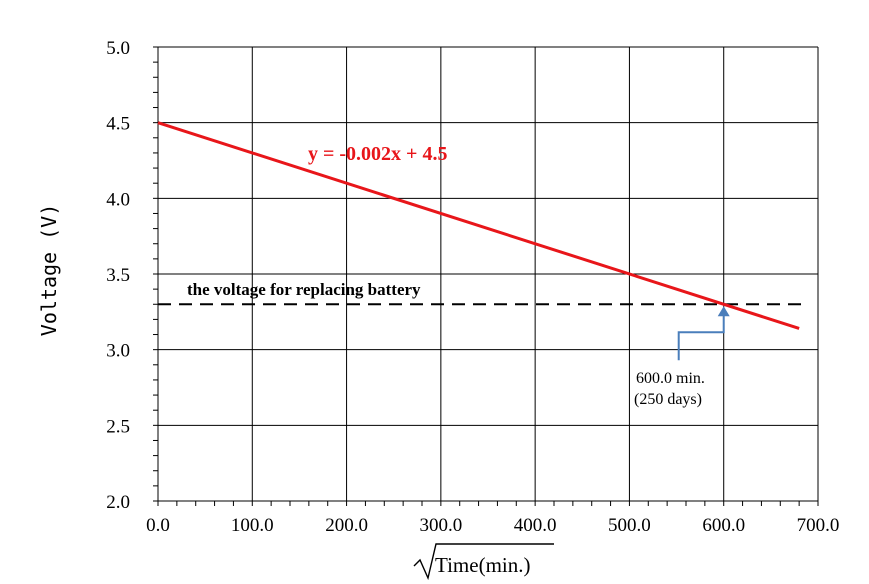 This screenshot has width=869, height=584. I want to click on x-axis-label: Time(min.), so click(483, 562).